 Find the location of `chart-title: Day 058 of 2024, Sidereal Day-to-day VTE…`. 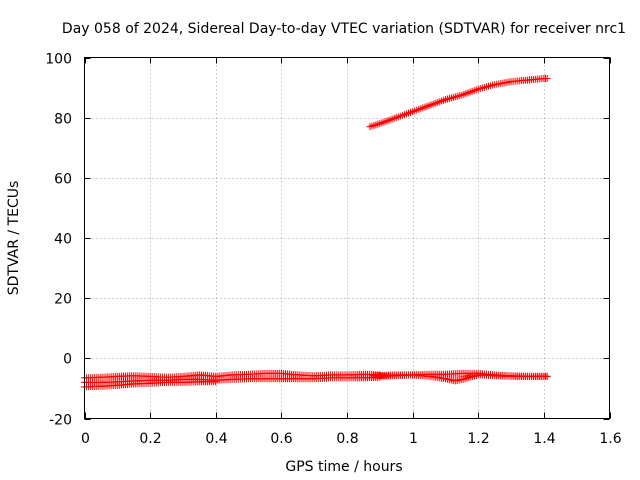

chart-title: Day 058 of 2024, Sidereal Day-to-day VTE… is located at coordinates (344, 29).